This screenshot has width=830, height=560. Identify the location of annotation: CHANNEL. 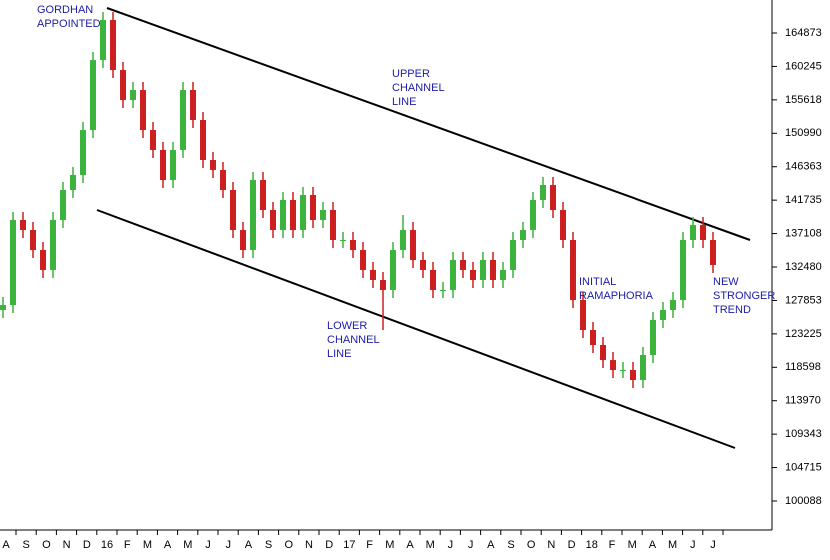
(418, 88).